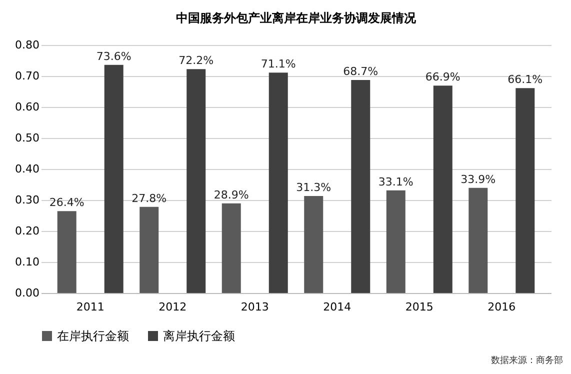 The width and height of the screenshot is (571, 374). I want to click on x-tick-label: 2012, so click(172, 307).